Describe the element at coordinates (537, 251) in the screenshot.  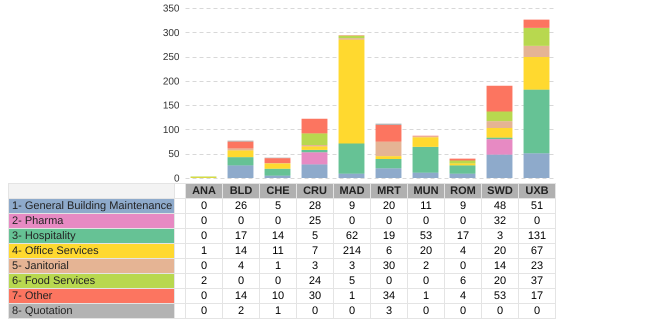
I see `data-label: 67` at that location.